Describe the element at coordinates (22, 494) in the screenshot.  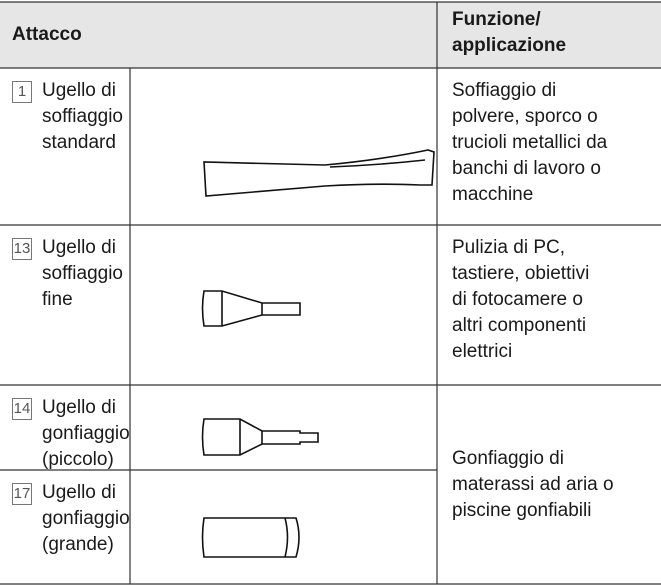
I see `item-number: 17` at that location.